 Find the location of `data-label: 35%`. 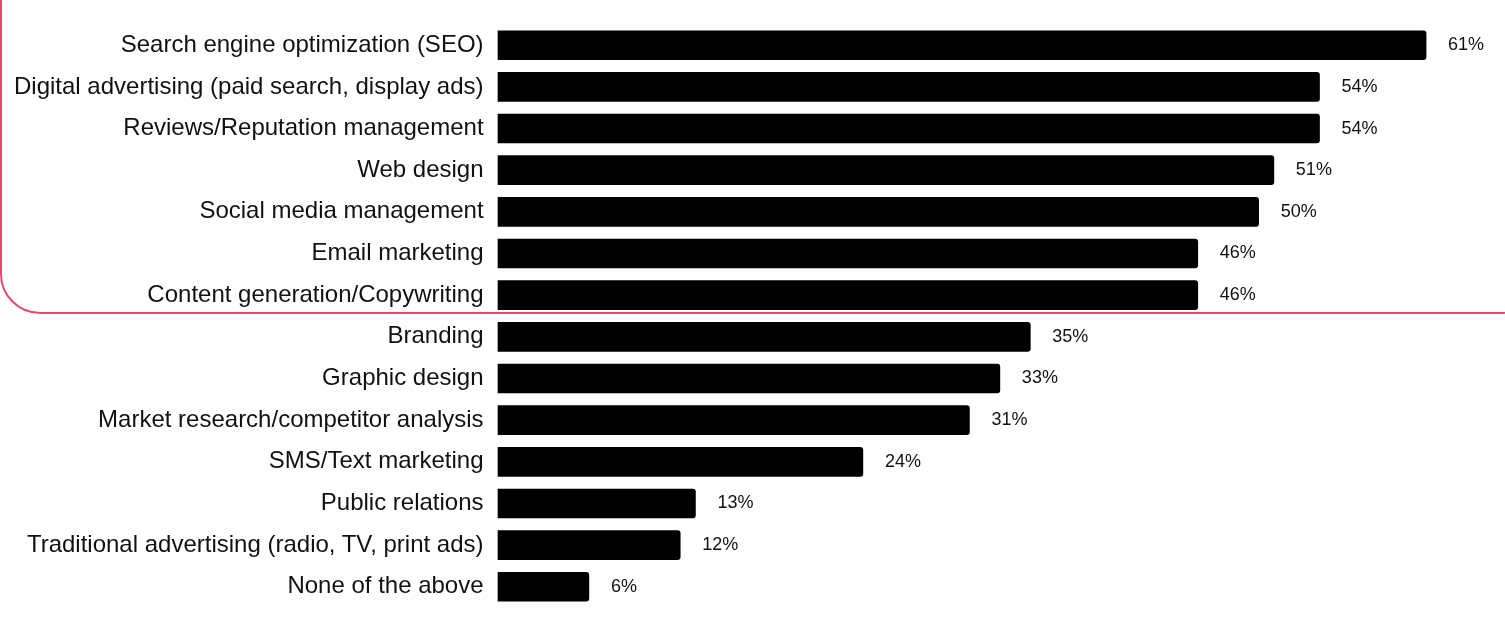

data-label: 35% is located at coordinates (1070, 335).